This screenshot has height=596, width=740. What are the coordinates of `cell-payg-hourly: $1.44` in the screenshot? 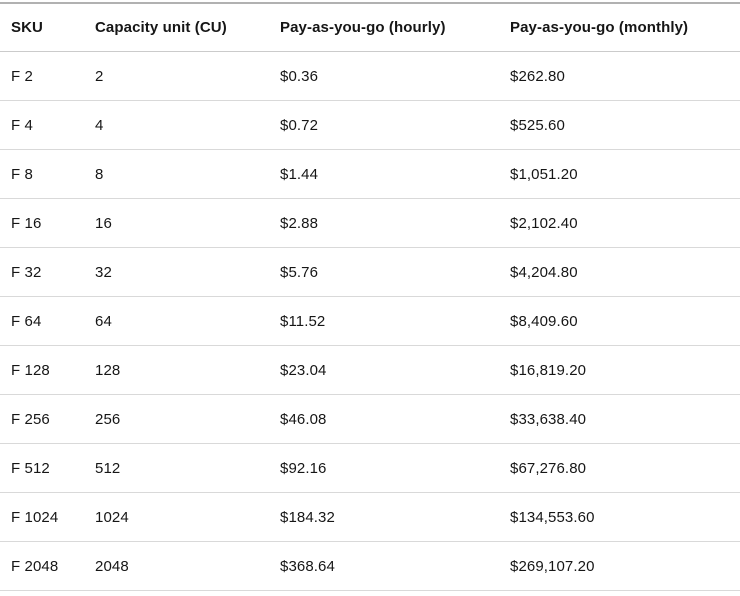 It's located at (384, 174).